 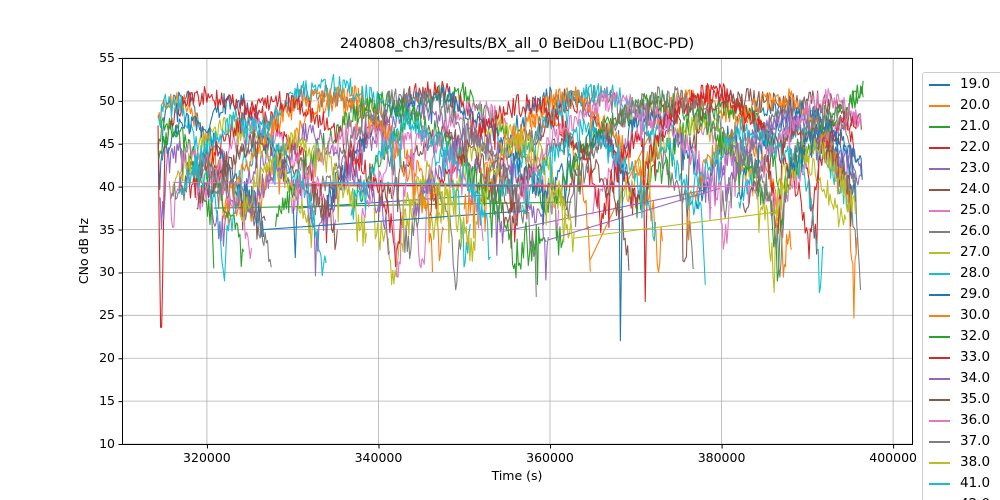 I want to click on legend-label: 38.0, so click(x=975, y=462).